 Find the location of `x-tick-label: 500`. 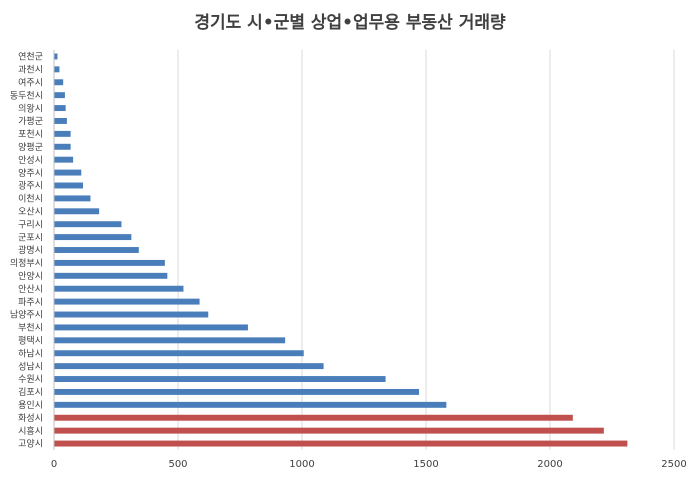

x-tick-label: 500 is located at coordinates (177, 464).